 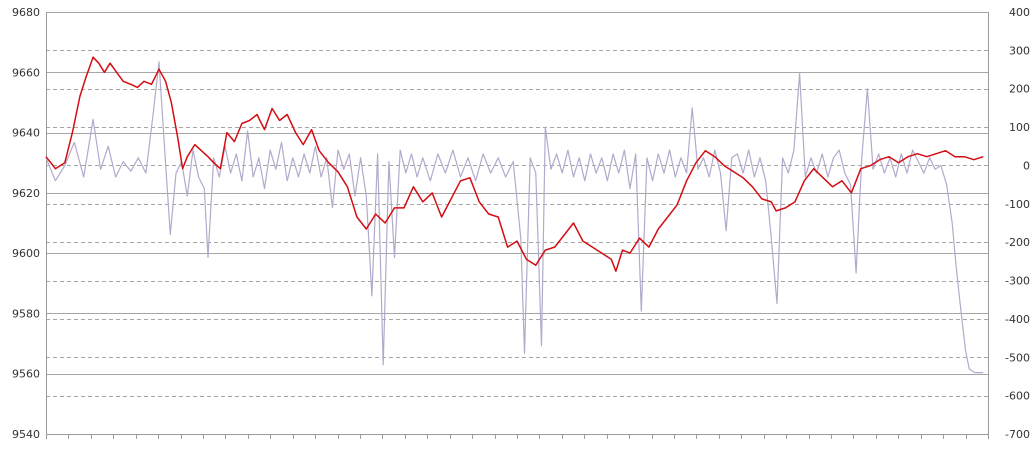 What do you see at coordinates (26, 72) in the screenshot?
I see `left-y-tick-label: 9660` at bounding box center [26, 72].